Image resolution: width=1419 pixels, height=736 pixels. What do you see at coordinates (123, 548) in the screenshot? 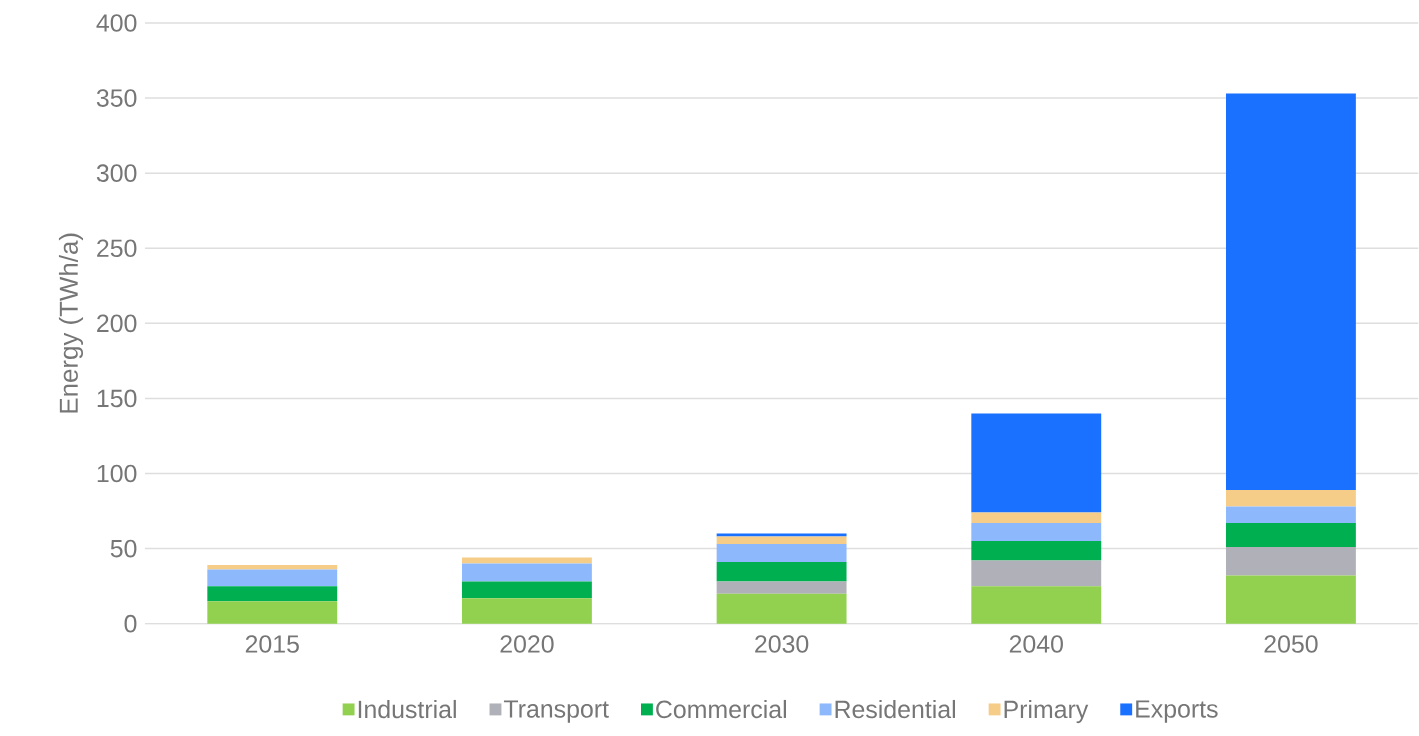
I see `y-tick-label: 50` at bounding box center [123, 548].